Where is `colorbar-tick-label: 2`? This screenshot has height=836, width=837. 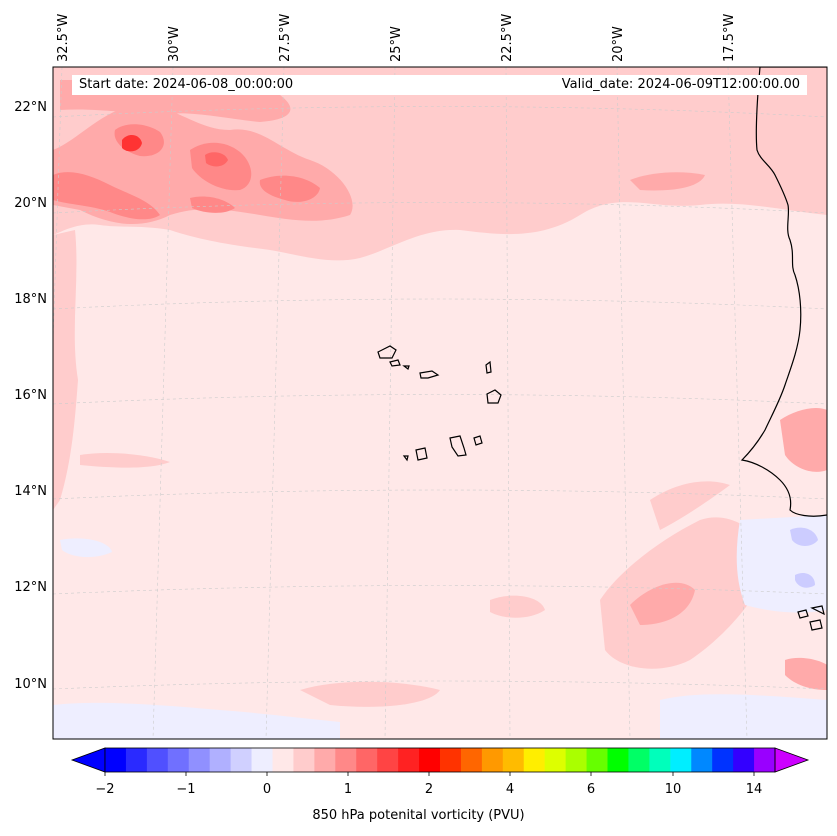
colorbar-tick-label: 2 is located at coordinates (429, 789).